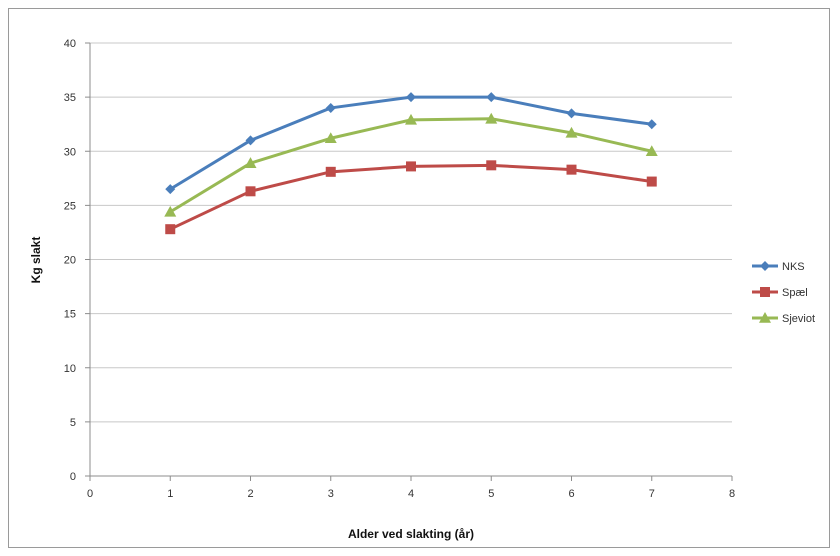 This screenshot has width=840, height=556. I want to click on legend-item-sjeviot: Sjeviot, so click(783, 318).